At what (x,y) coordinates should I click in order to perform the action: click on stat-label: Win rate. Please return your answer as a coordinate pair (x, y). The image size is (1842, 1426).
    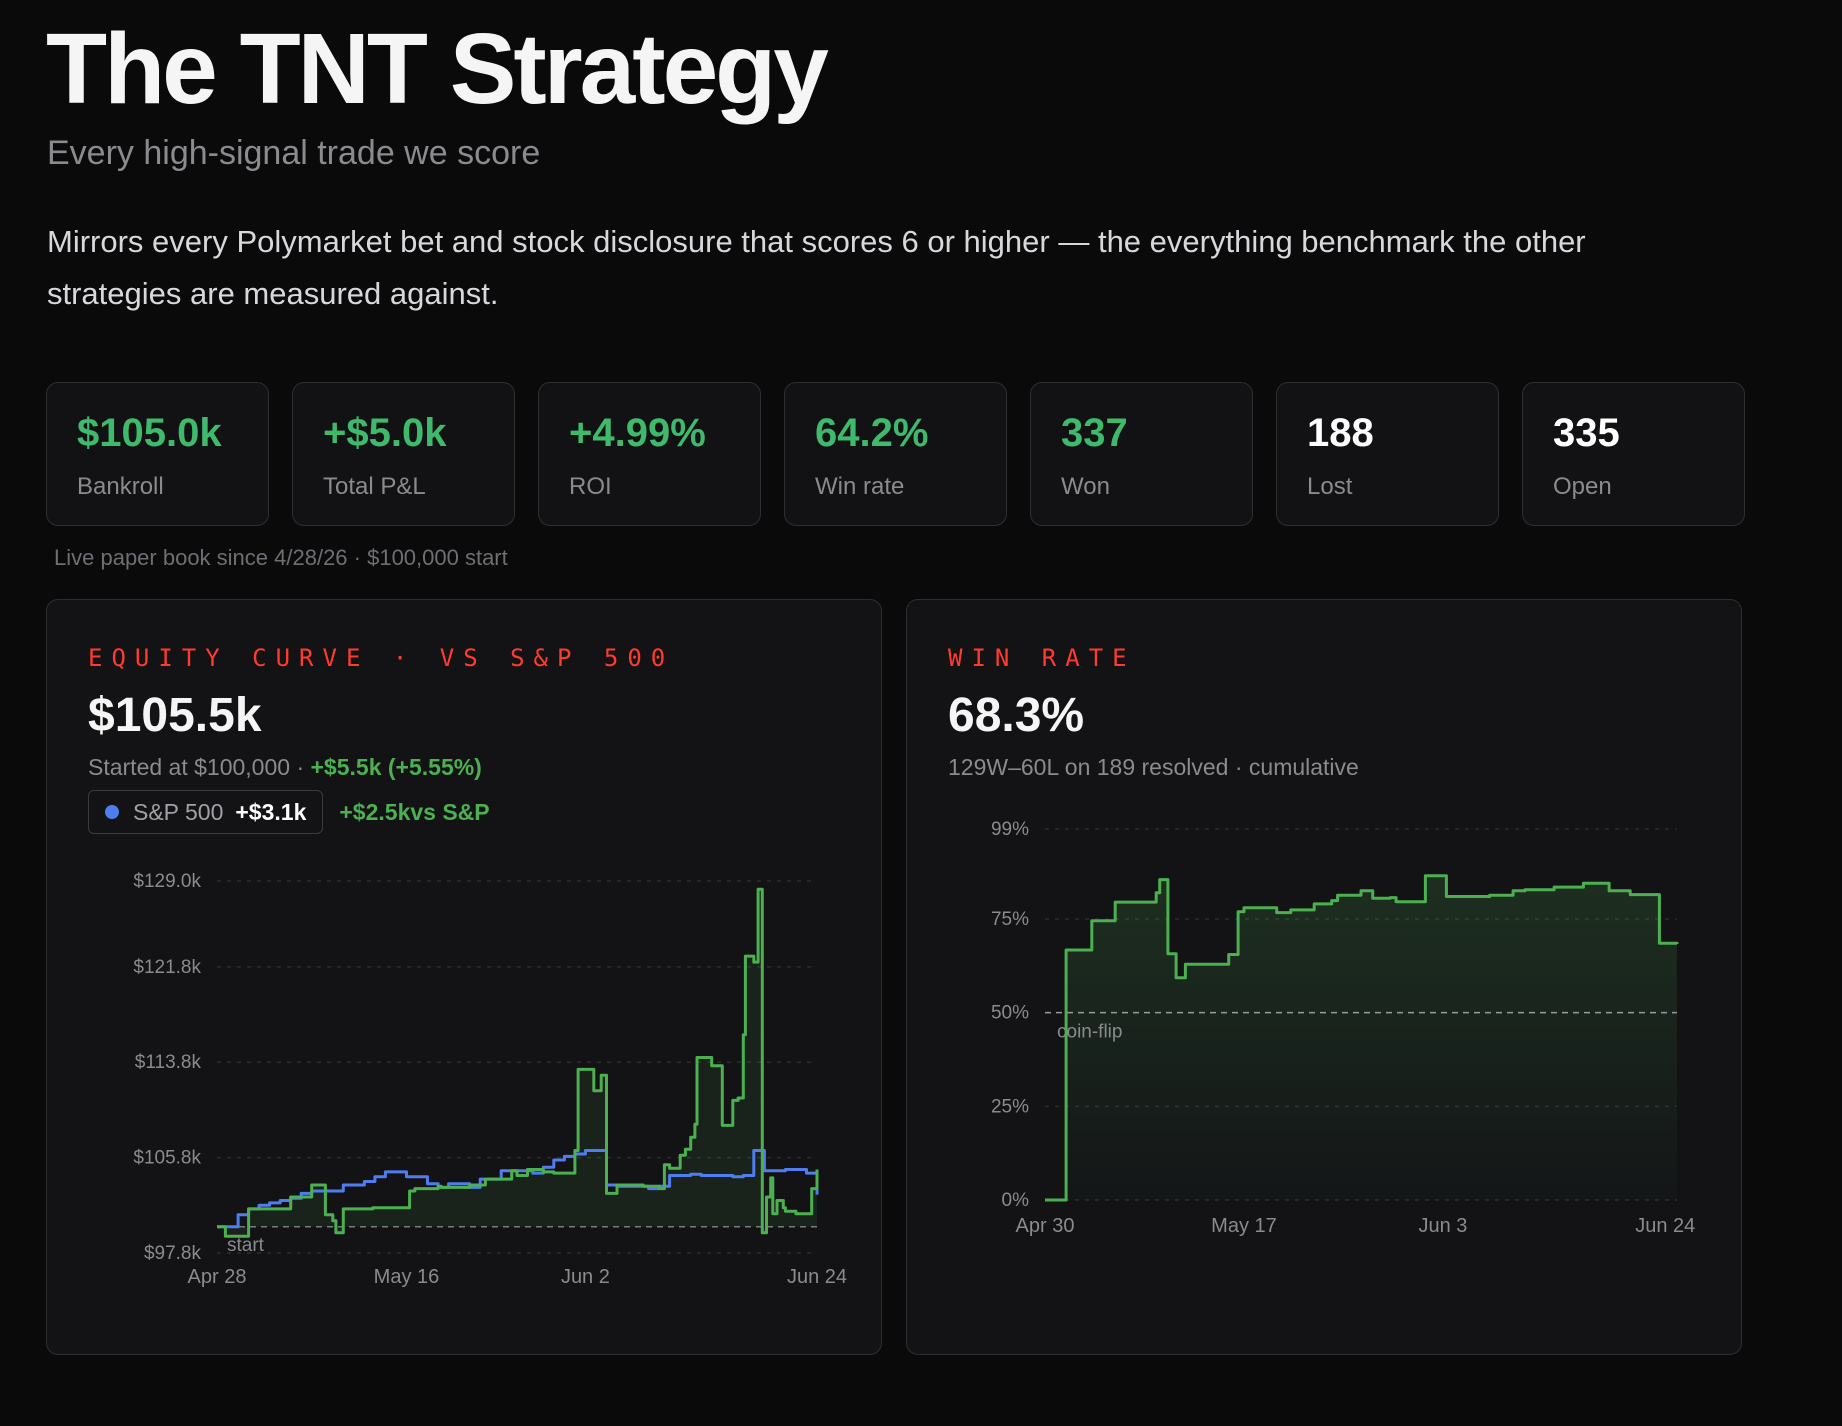
    Looking at the image, I should click on (860, 486).